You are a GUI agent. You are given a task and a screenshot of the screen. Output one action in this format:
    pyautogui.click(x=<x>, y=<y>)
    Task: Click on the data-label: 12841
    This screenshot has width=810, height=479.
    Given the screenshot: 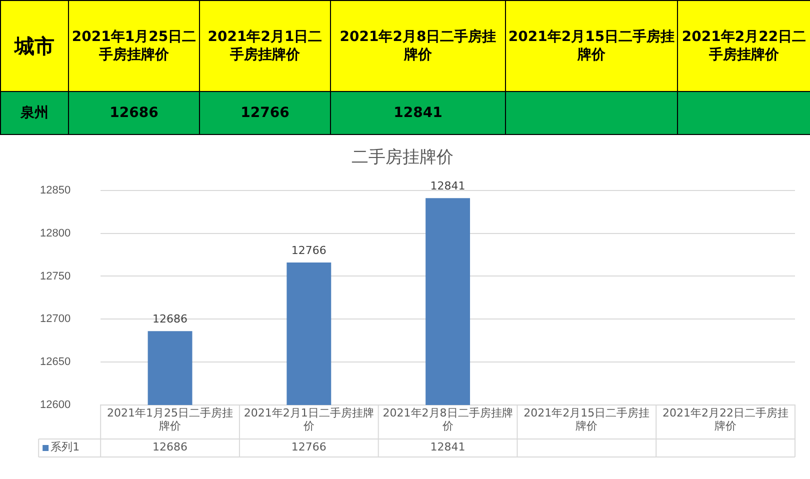 What is the action you would take?
    pyautogui.click(x=448, y=185)
    